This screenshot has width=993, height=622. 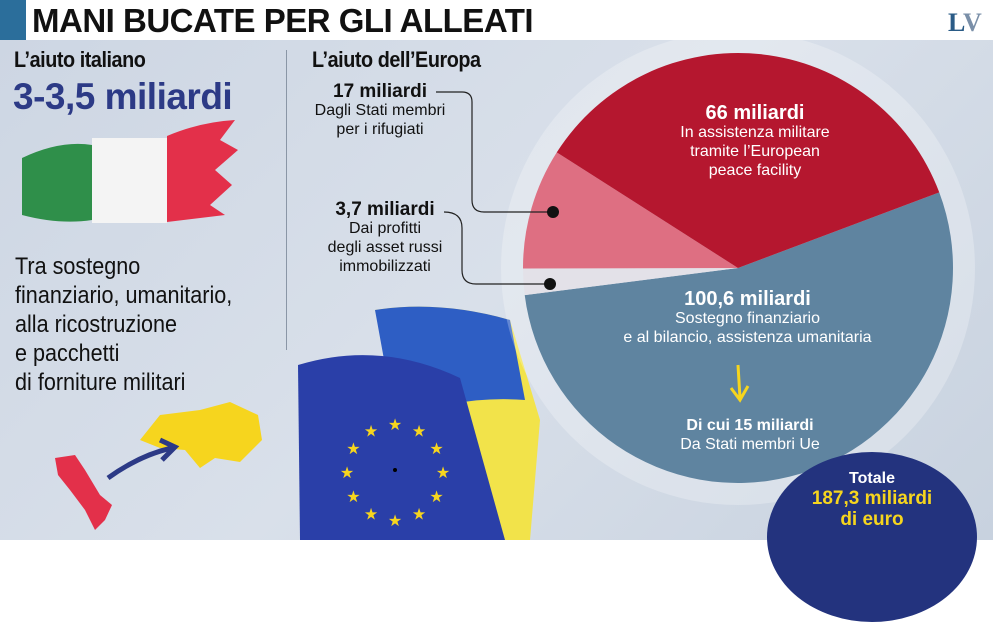 What do you see at coordinates (396, 59) in the screenshot?
I see `europe-heading: L’aiuto dell’Europa` at bounding box center [396, 59].